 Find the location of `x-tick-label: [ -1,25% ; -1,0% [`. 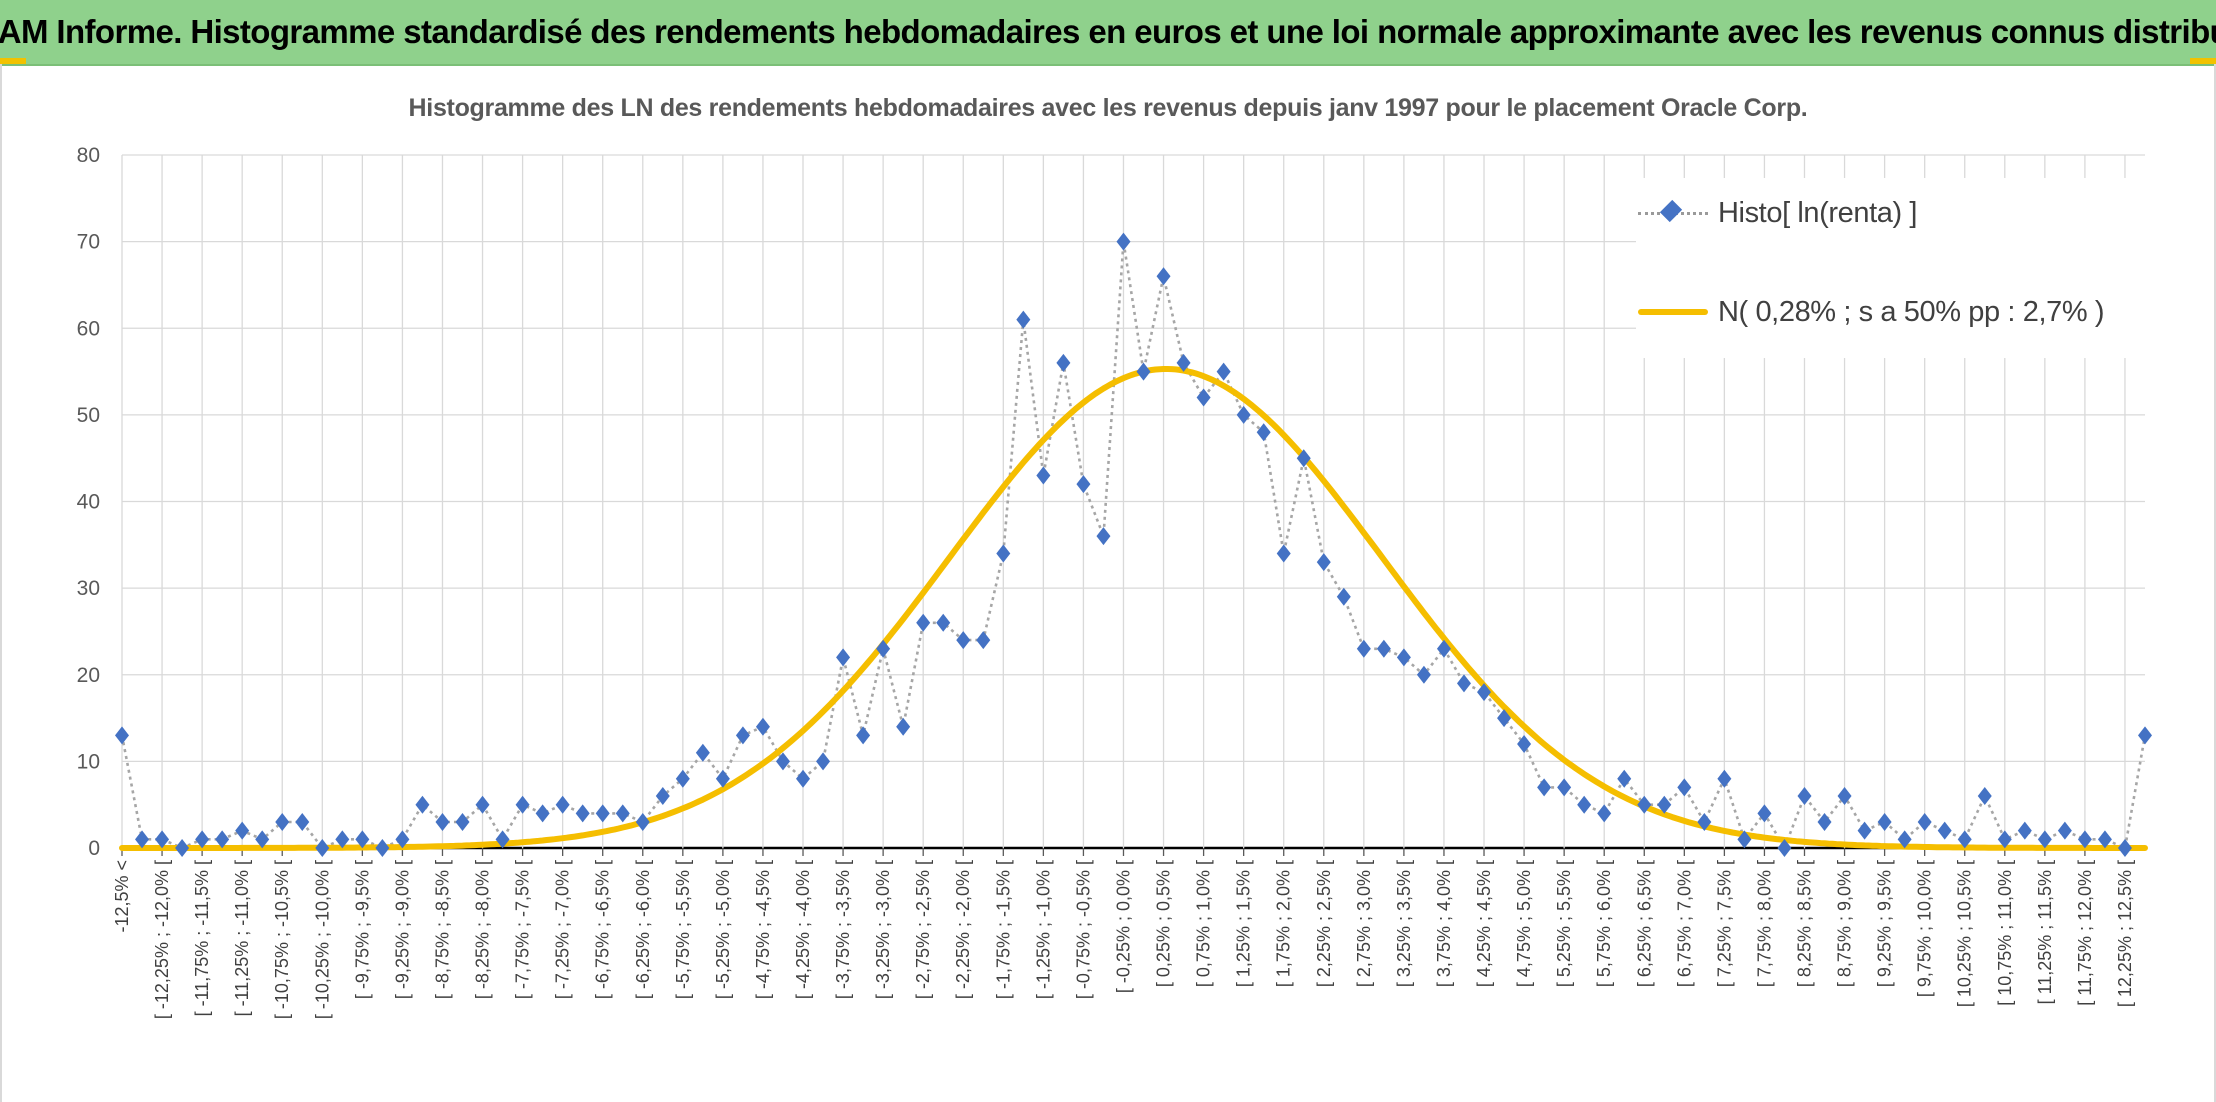

x-tick-label: [ -1,25% ; -1,0% [ is located at coordinates (1043, 929).